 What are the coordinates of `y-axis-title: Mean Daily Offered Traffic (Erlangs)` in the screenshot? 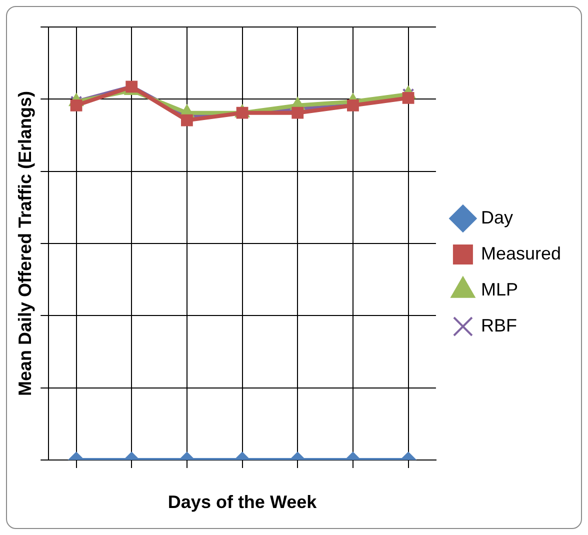 It's located at (24, 243).